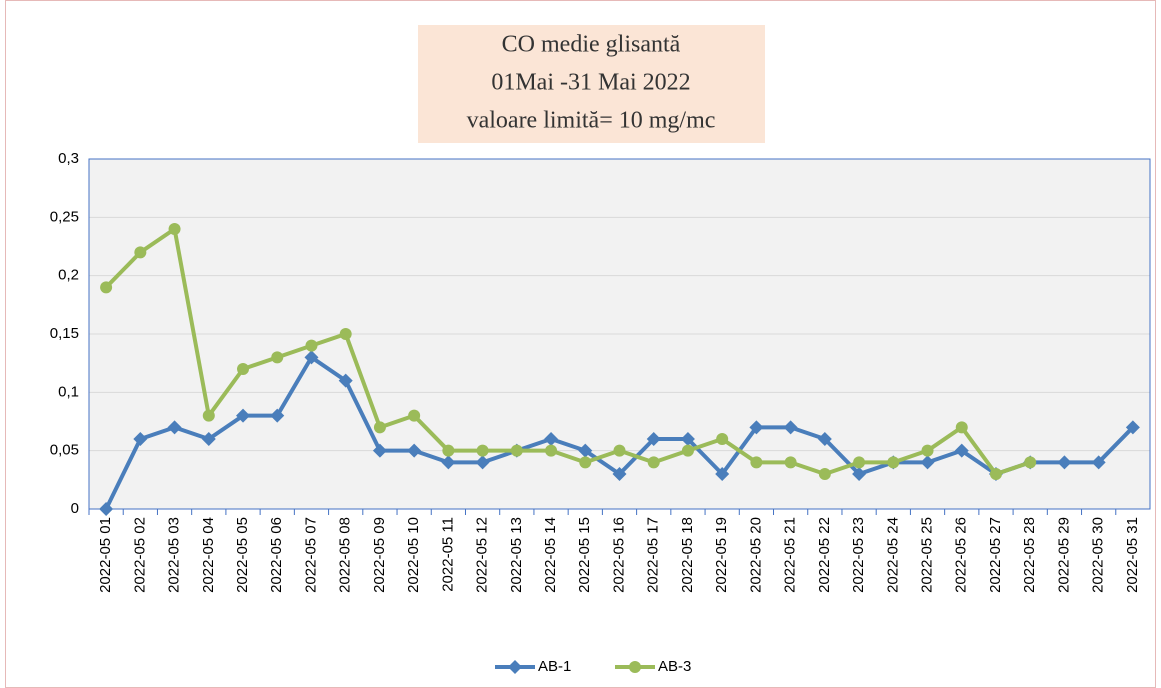 The image size is (1161, 688). I want to click on x-tick-label: 2022-05 13, so click(516, 555).